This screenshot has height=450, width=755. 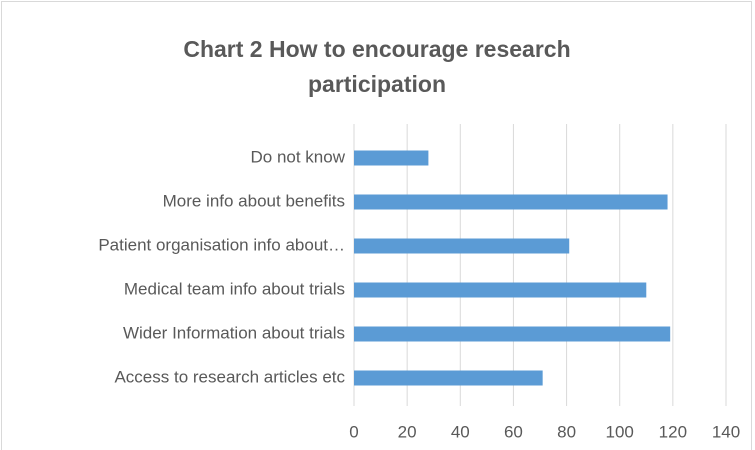 I want to click on y-tick-label: Wider Information about trials, so click(x=234, y=332).